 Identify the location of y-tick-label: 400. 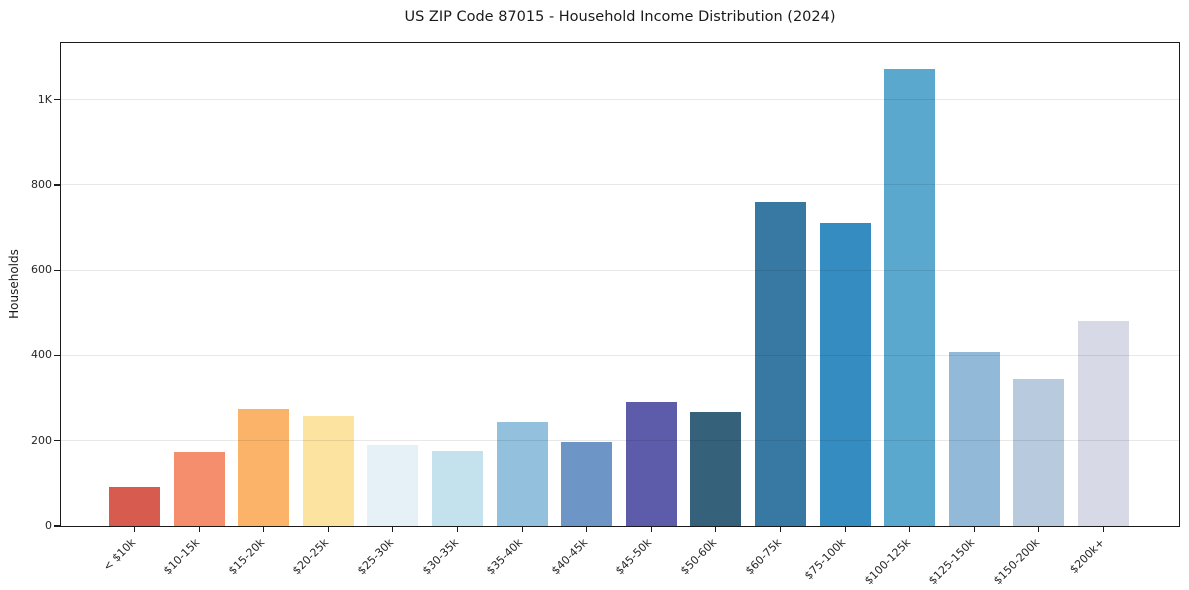
(41, 355).